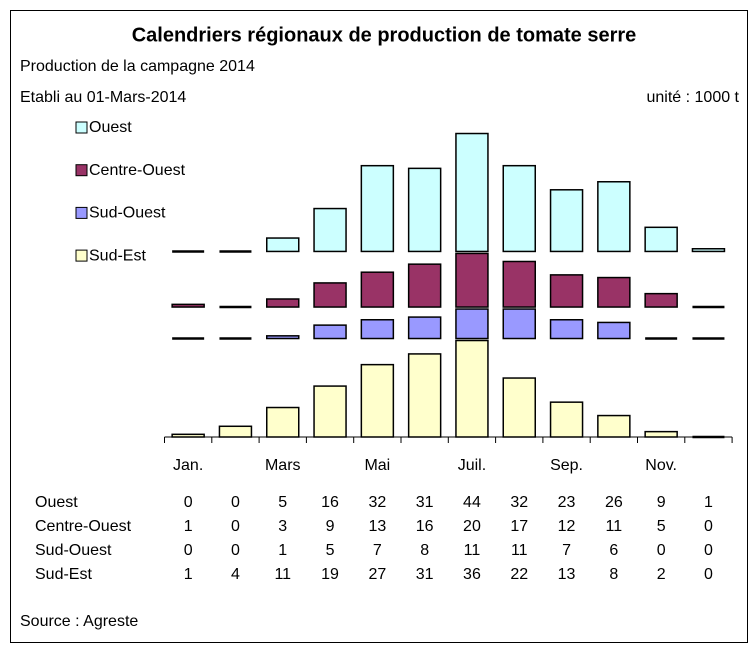 The height and width of the screenshot is (655, 755). Describe the element at coordinates (73, 550) in the screenshot. I see `table-row-label: Sud-Ouest` at that location.